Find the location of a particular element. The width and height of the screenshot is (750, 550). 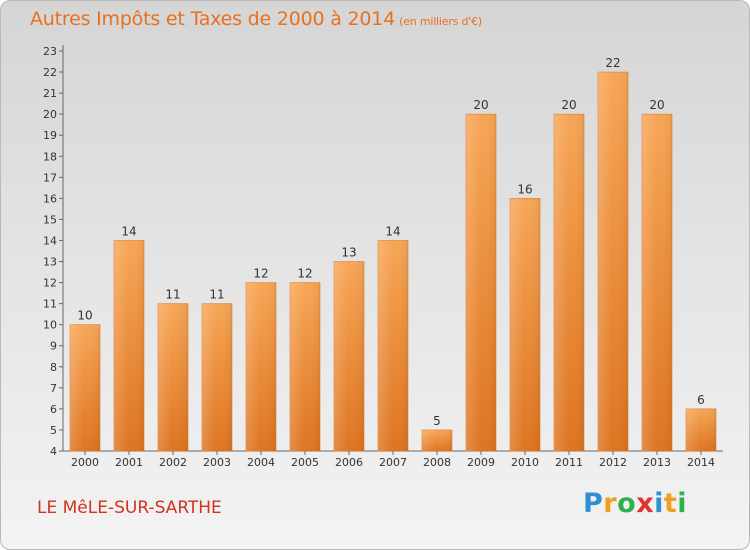

data-label-2007: 14 is located at coordinates (392, 231).